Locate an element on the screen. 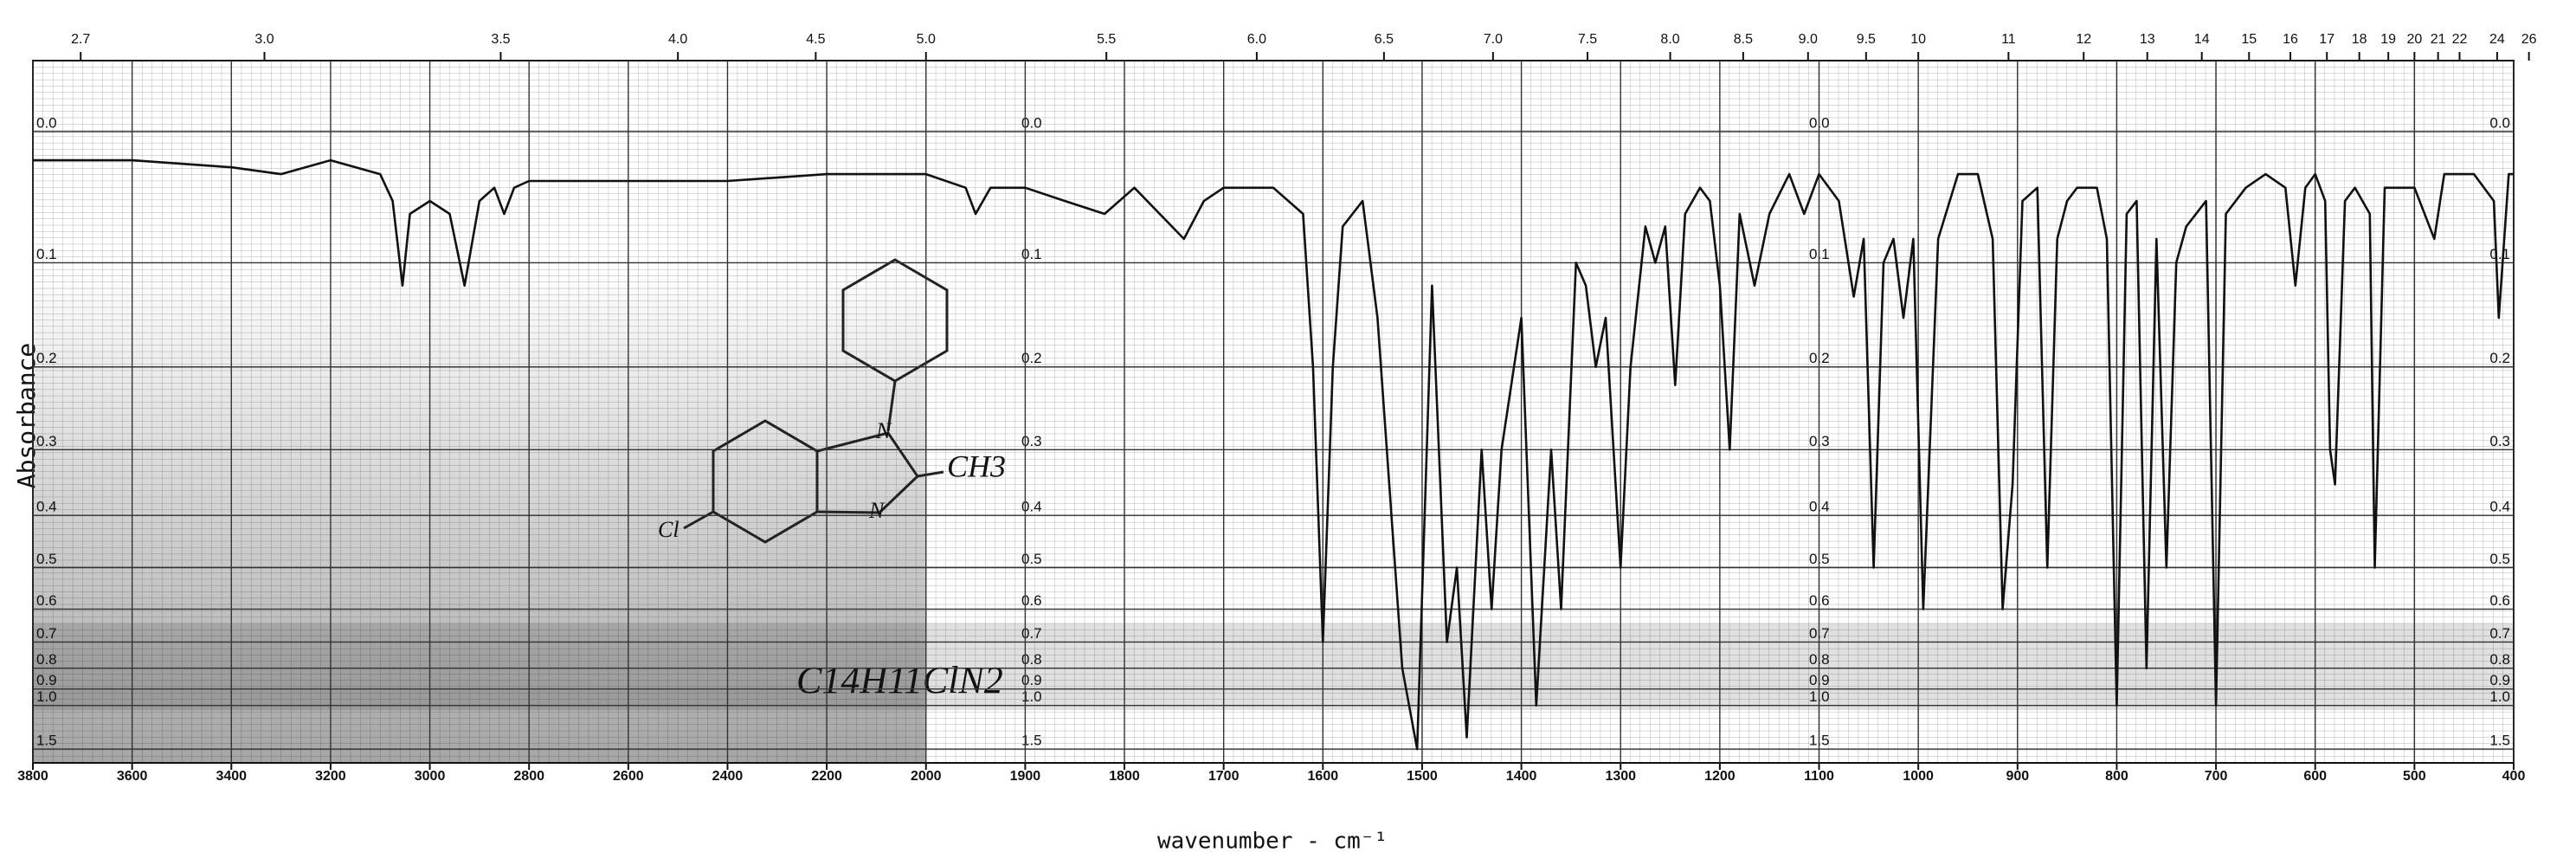 The image size is (2576, 859). x2-tick-label: 6.5 is located at coordinates (1384, 40).